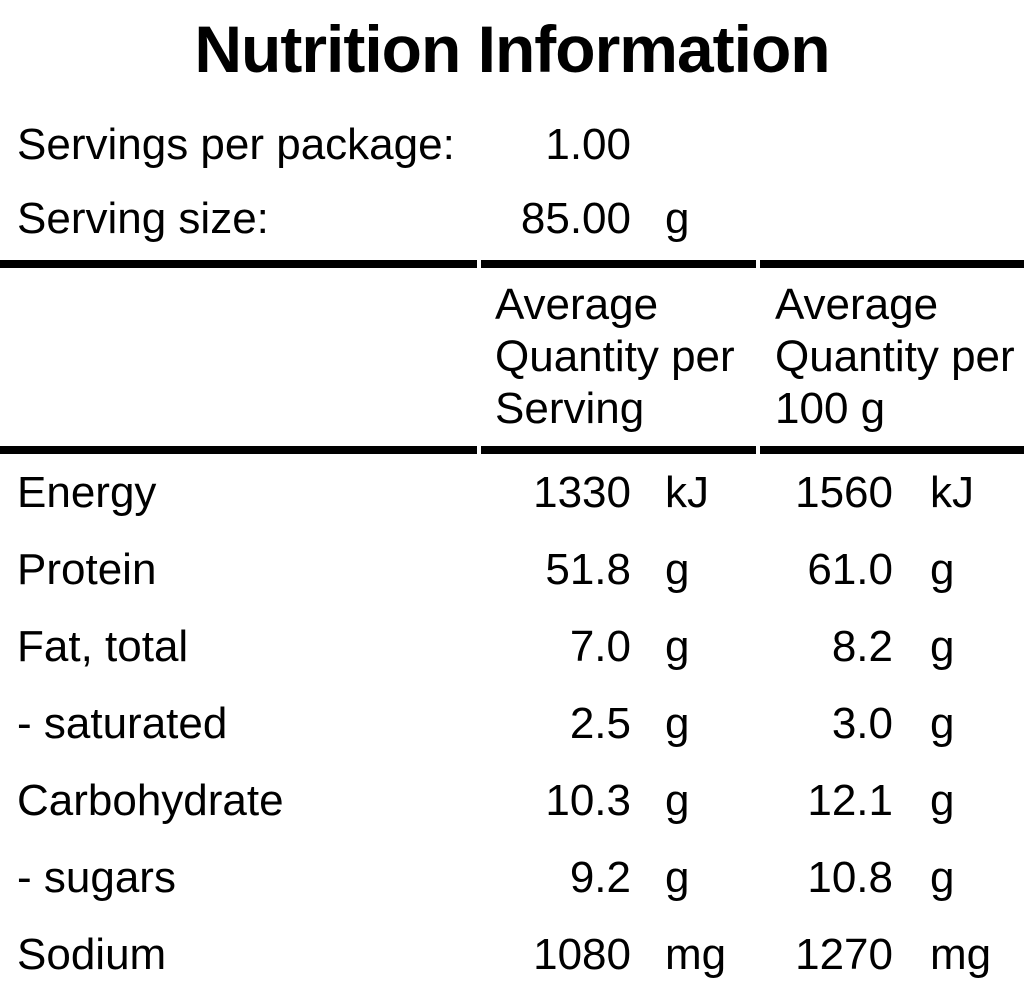  I want to click on per-100g-value: 1270, so click(844, 954).